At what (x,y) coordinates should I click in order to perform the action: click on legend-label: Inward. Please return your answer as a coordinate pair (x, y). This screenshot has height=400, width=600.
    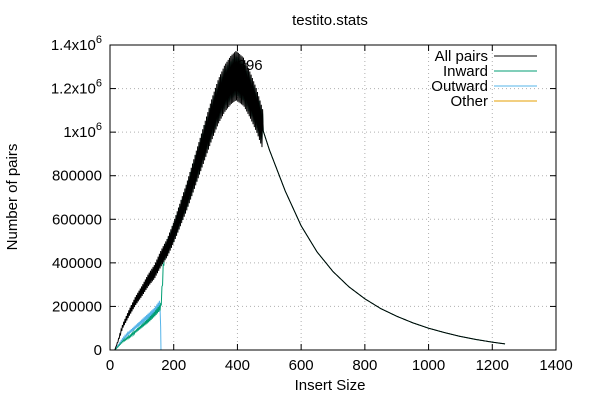
    Looking at the image, I should click on (465, 71).